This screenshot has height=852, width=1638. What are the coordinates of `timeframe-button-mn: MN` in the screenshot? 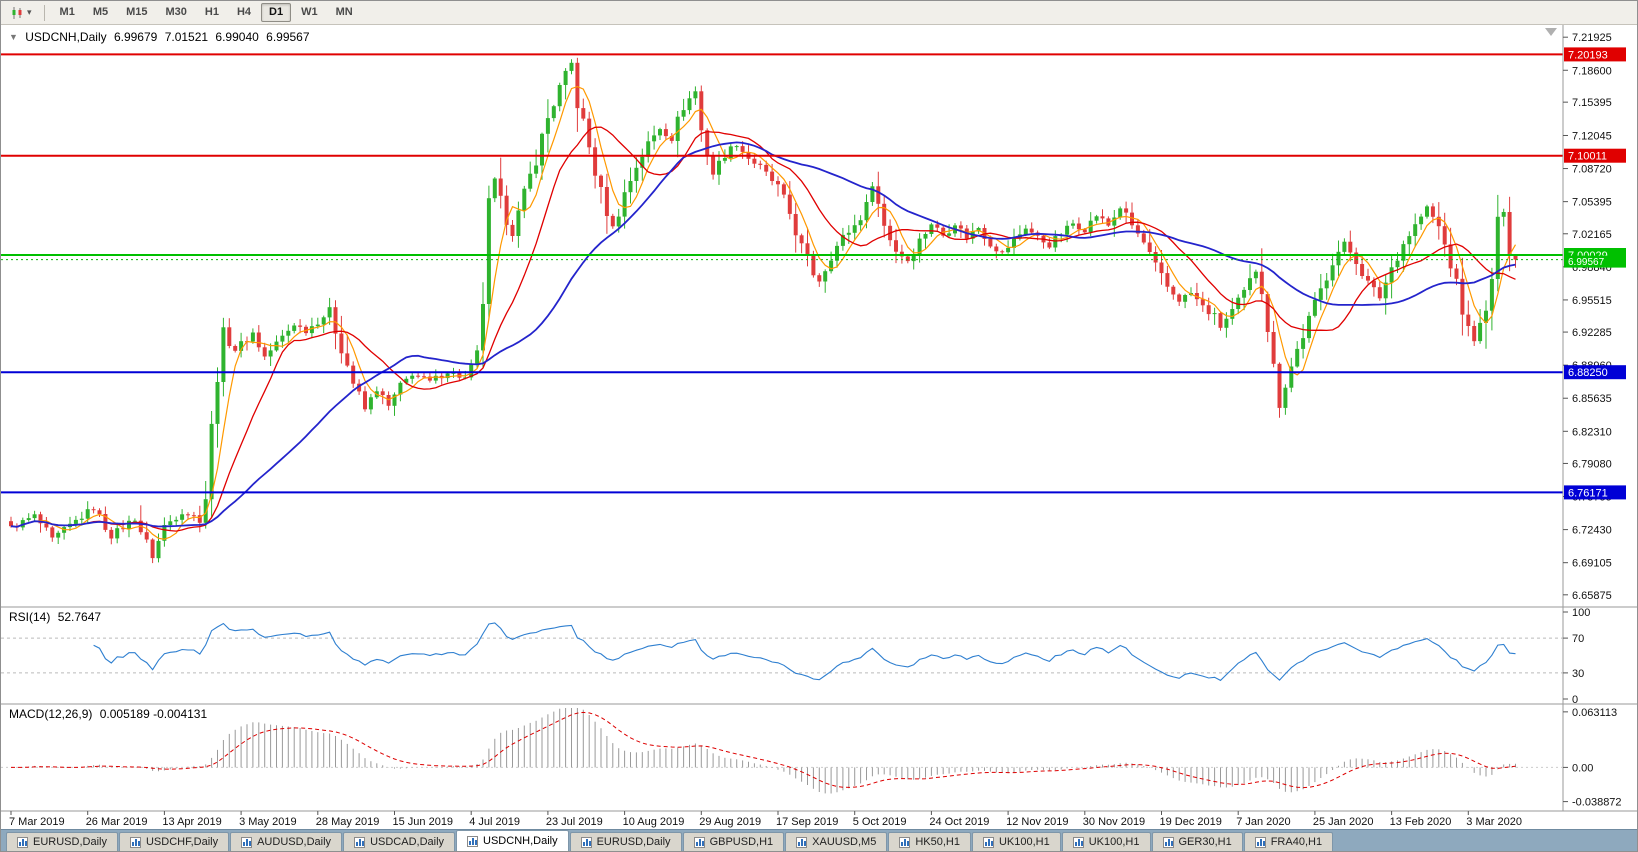 It's located at (344, 12).